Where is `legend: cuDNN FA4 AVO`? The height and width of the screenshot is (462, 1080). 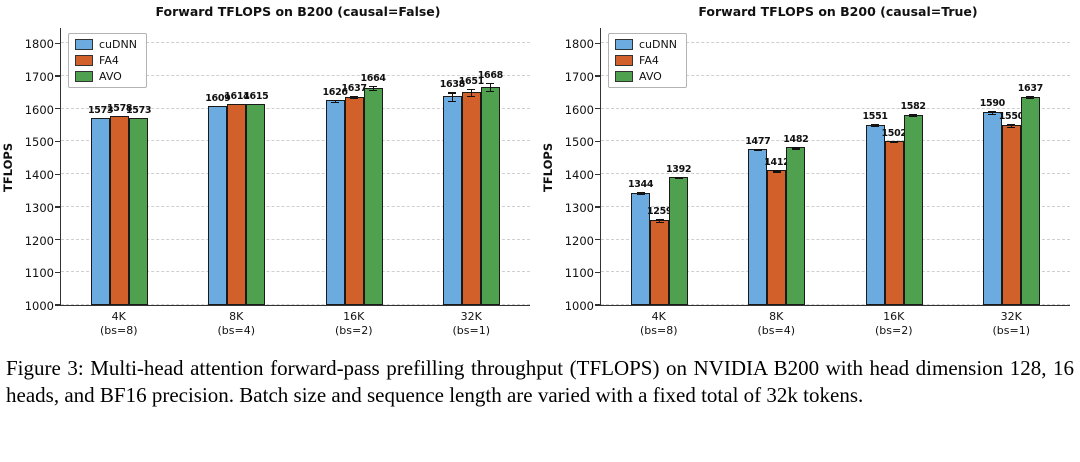
legend: cuDNN FA4 AVO is located at coordinates (107, 60).